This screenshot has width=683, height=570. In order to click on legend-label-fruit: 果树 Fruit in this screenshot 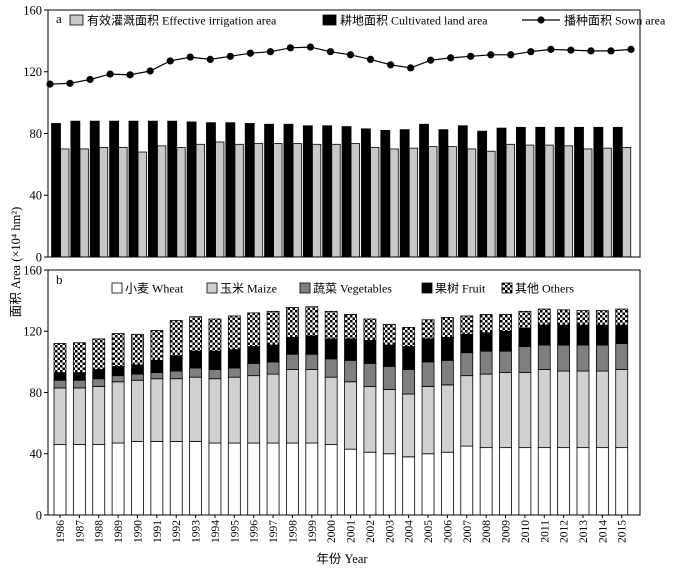, I will do `click(460, 288)`.